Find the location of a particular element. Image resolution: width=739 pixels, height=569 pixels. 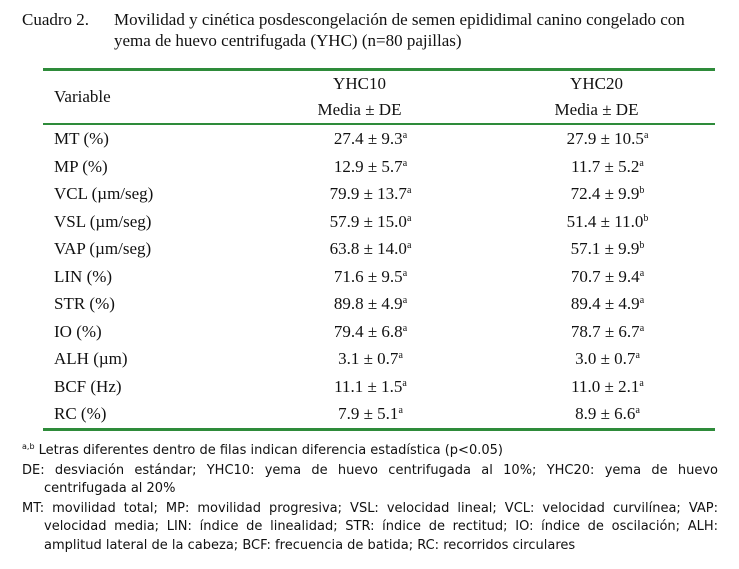

cell-variable: RC (%) is located at coordinates (80, 413).